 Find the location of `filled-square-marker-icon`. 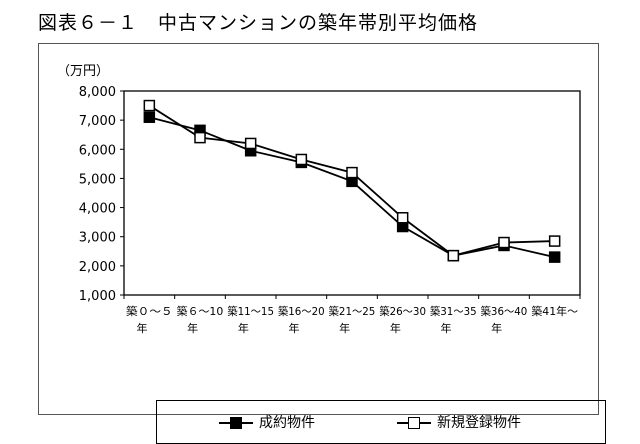

filled-square-marker-icon is located at coordinates (236, 423).